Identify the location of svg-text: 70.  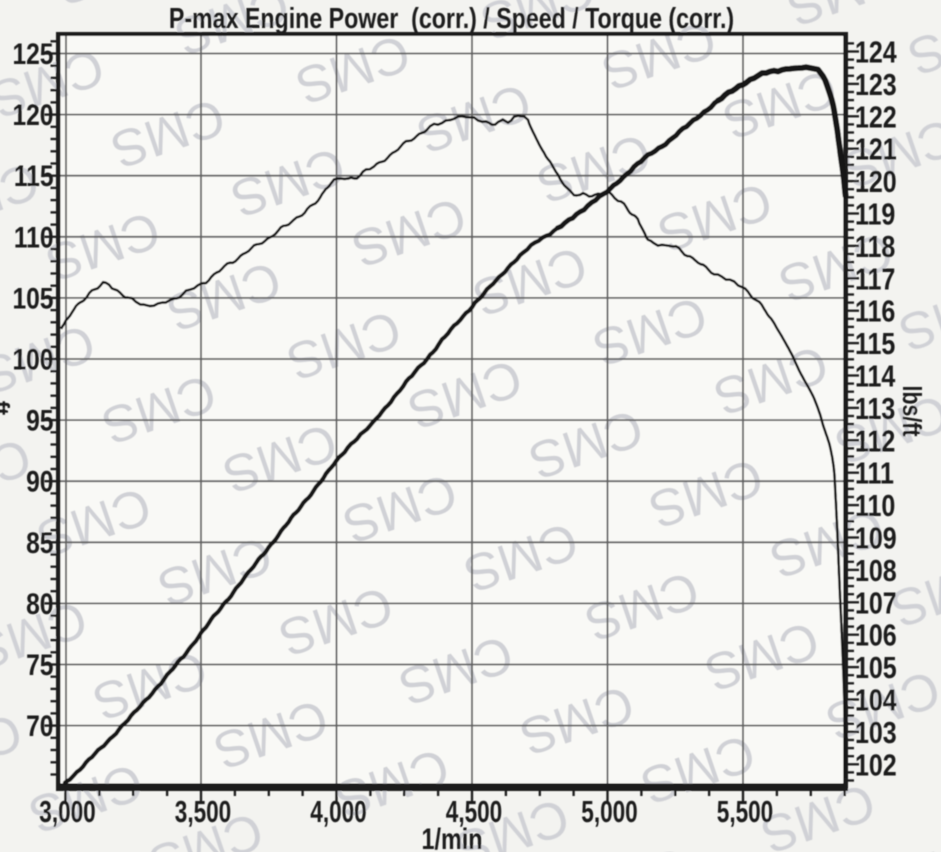
(39, 726).